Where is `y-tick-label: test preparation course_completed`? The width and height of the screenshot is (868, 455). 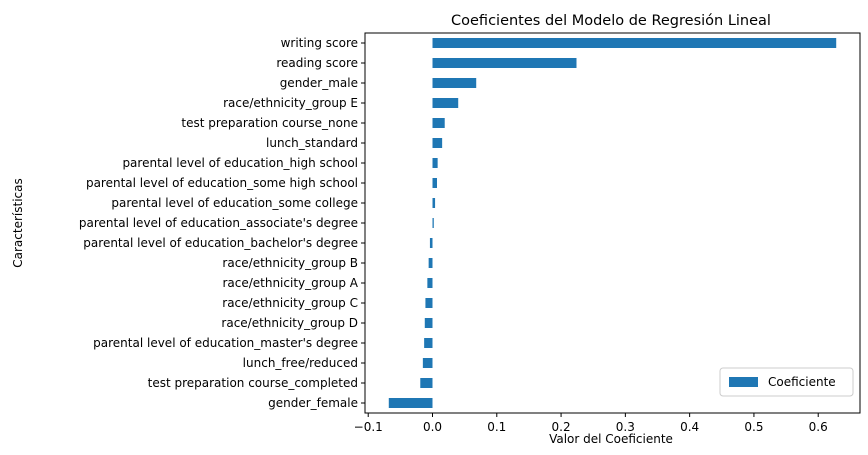 y-tick-label: test preparation course_completed is located at coordinates (253, 383).